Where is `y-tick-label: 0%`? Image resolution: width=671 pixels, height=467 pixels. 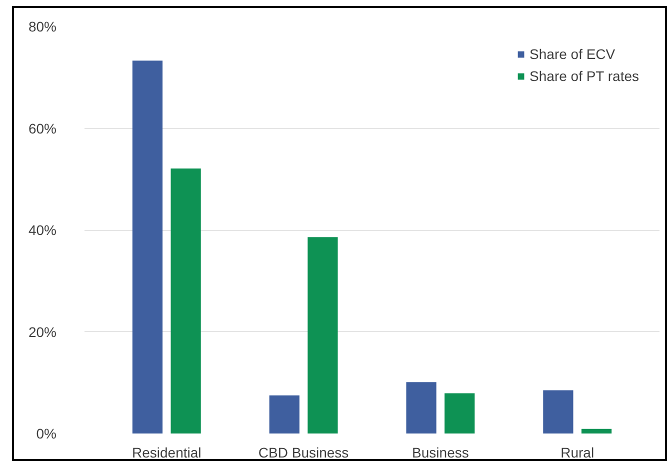
y-tick-label: 0% is located at coordinates (46, 434).